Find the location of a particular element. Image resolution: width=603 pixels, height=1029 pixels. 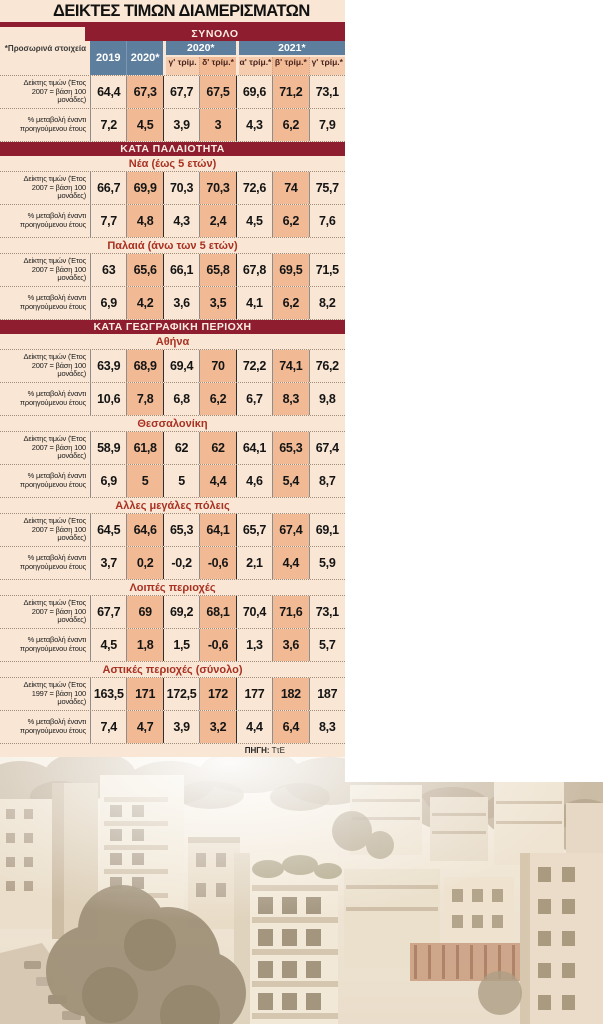

value-cell: 71,5 is located at coordinates (326, 270).